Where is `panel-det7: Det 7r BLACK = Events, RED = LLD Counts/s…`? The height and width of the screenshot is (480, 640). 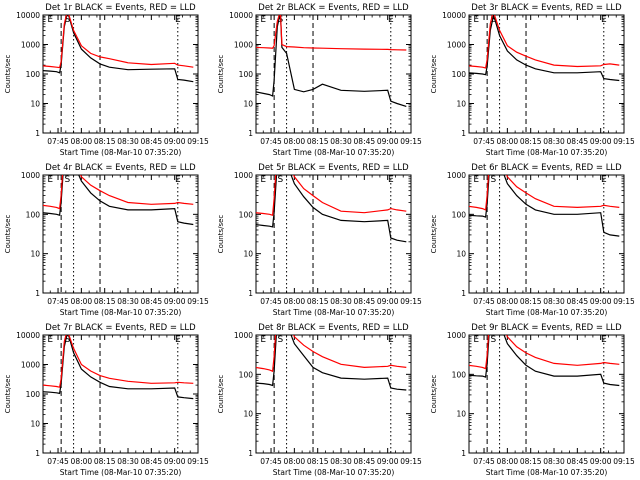
panel-det7: Det 7r BLACK = Events, RED = LLD Counts/s… is located at coordinates (106, 400).